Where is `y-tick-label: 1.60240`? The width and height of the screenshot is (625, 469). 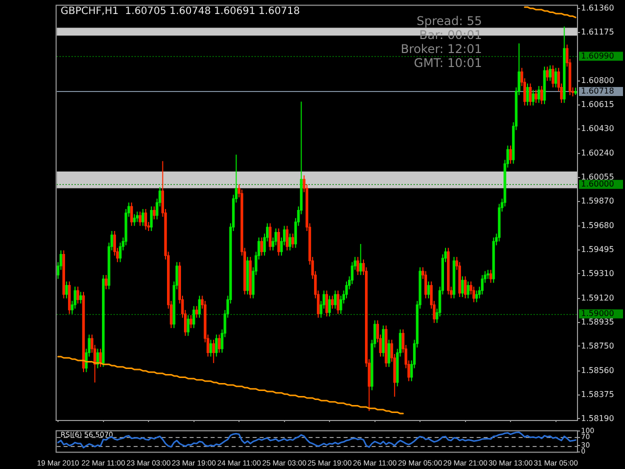
y-tick-label: 1.60240 is located at coordinates (597, 153).